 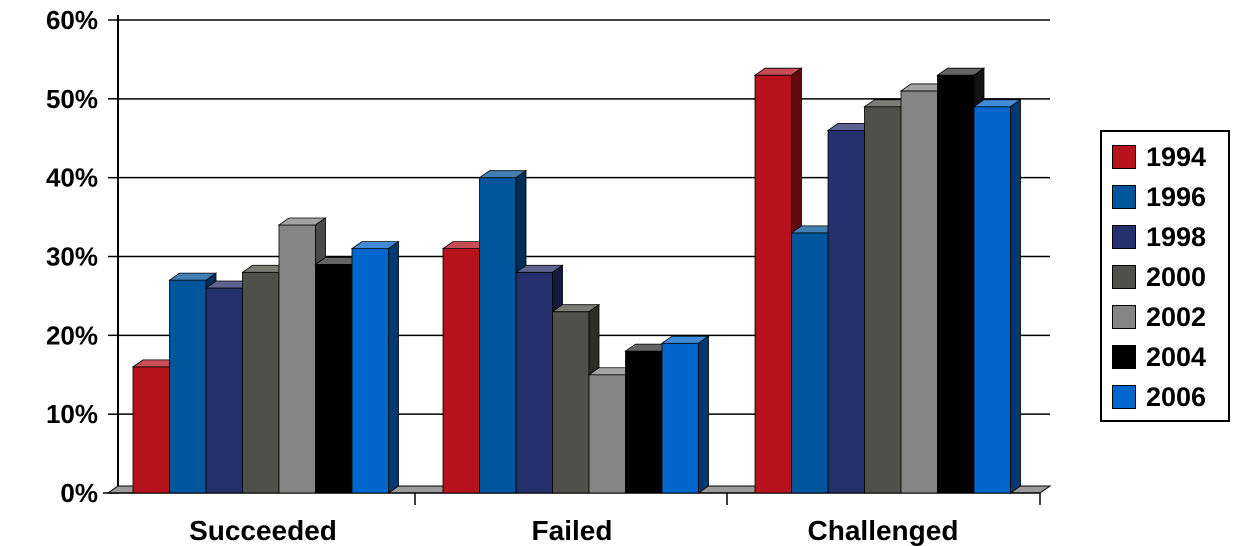 I want to click on legend-item-1994: 1994, so click(x=1159, y=157).